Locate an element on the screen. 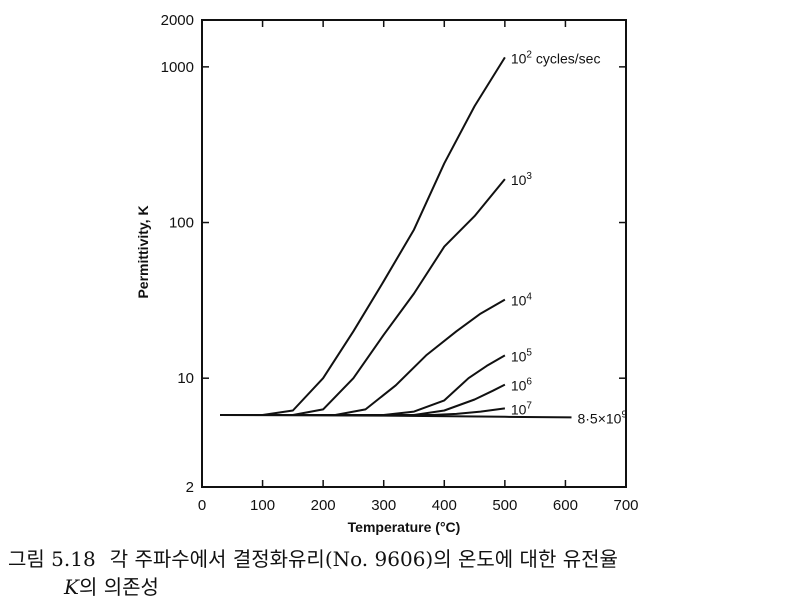  y-tick-label: 100 is located at coordinates (181, 223).